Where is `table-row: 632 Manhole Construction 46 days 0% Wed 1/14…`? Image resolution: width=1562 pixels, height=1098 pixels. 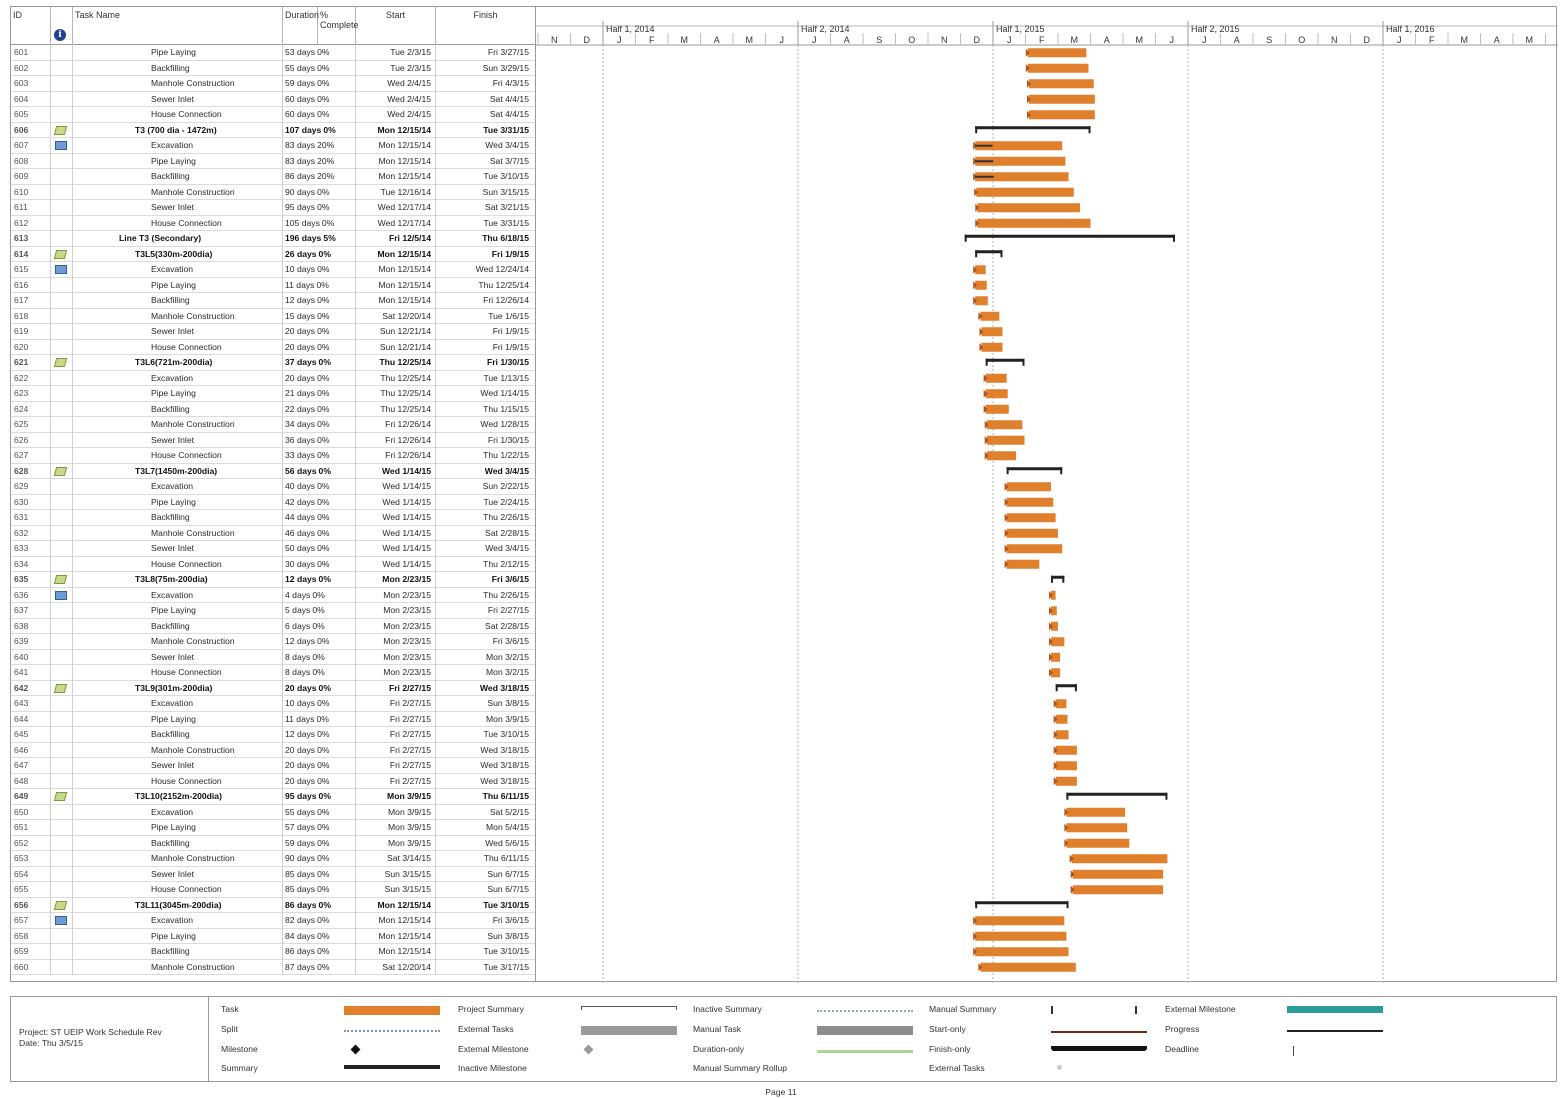
table-row: 632 Manhole Construction 46 days 0% Wed 1/14… is located at coordinates (273, 533).